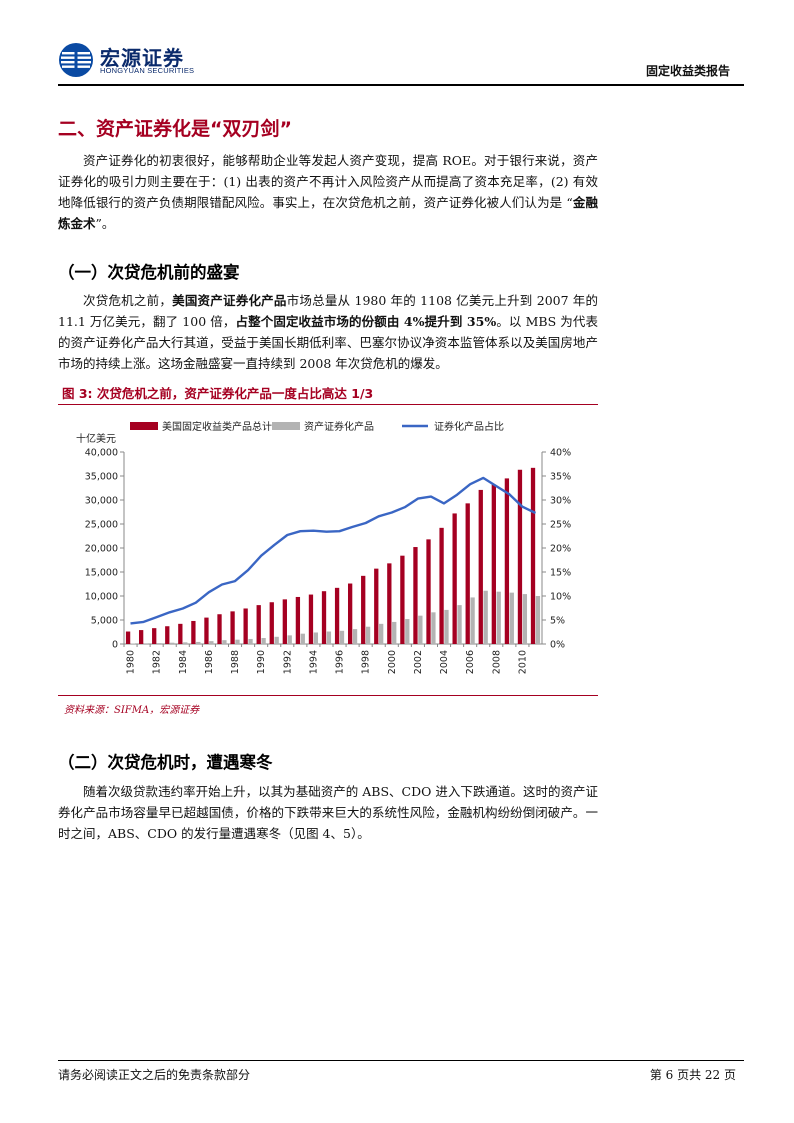 This screenshot has width=794, height=1123. Describe the element at coordinates (131, 662) in the screenshot. I see `x-tick-label: 1980` at that location.